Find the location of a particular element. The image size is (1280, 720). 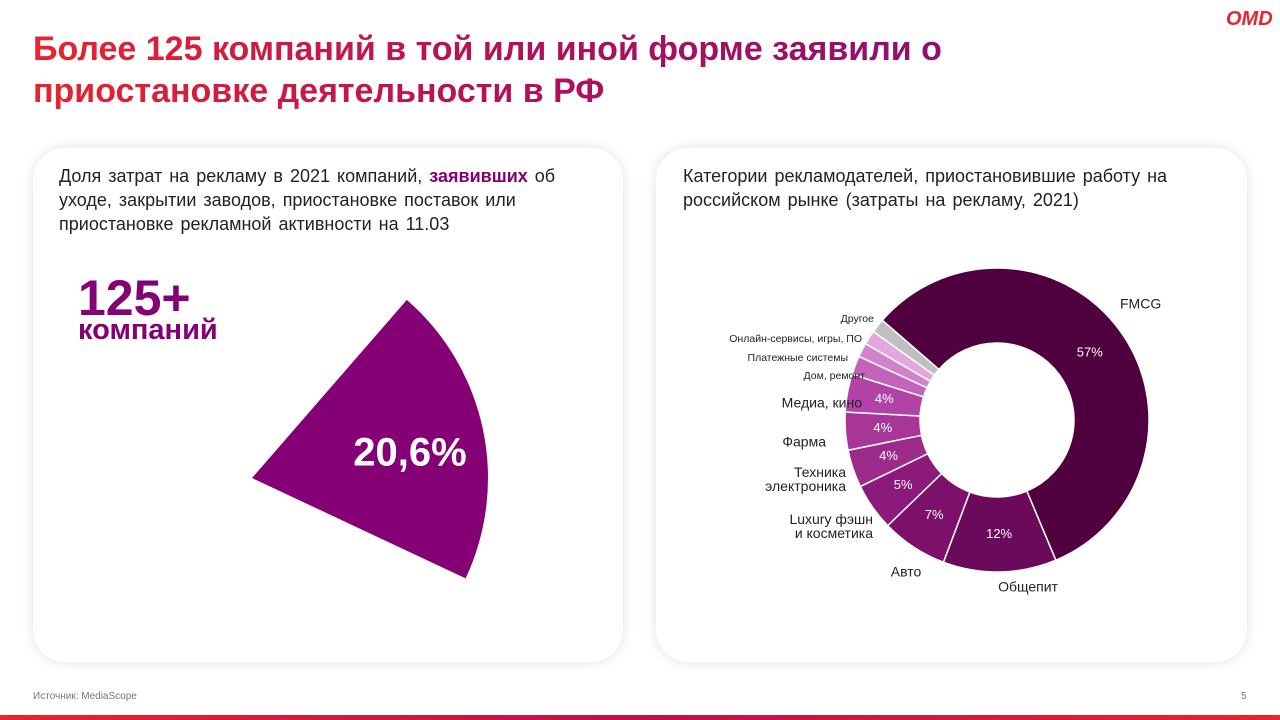

category-label: Другое is located at coordinates (858, 319).